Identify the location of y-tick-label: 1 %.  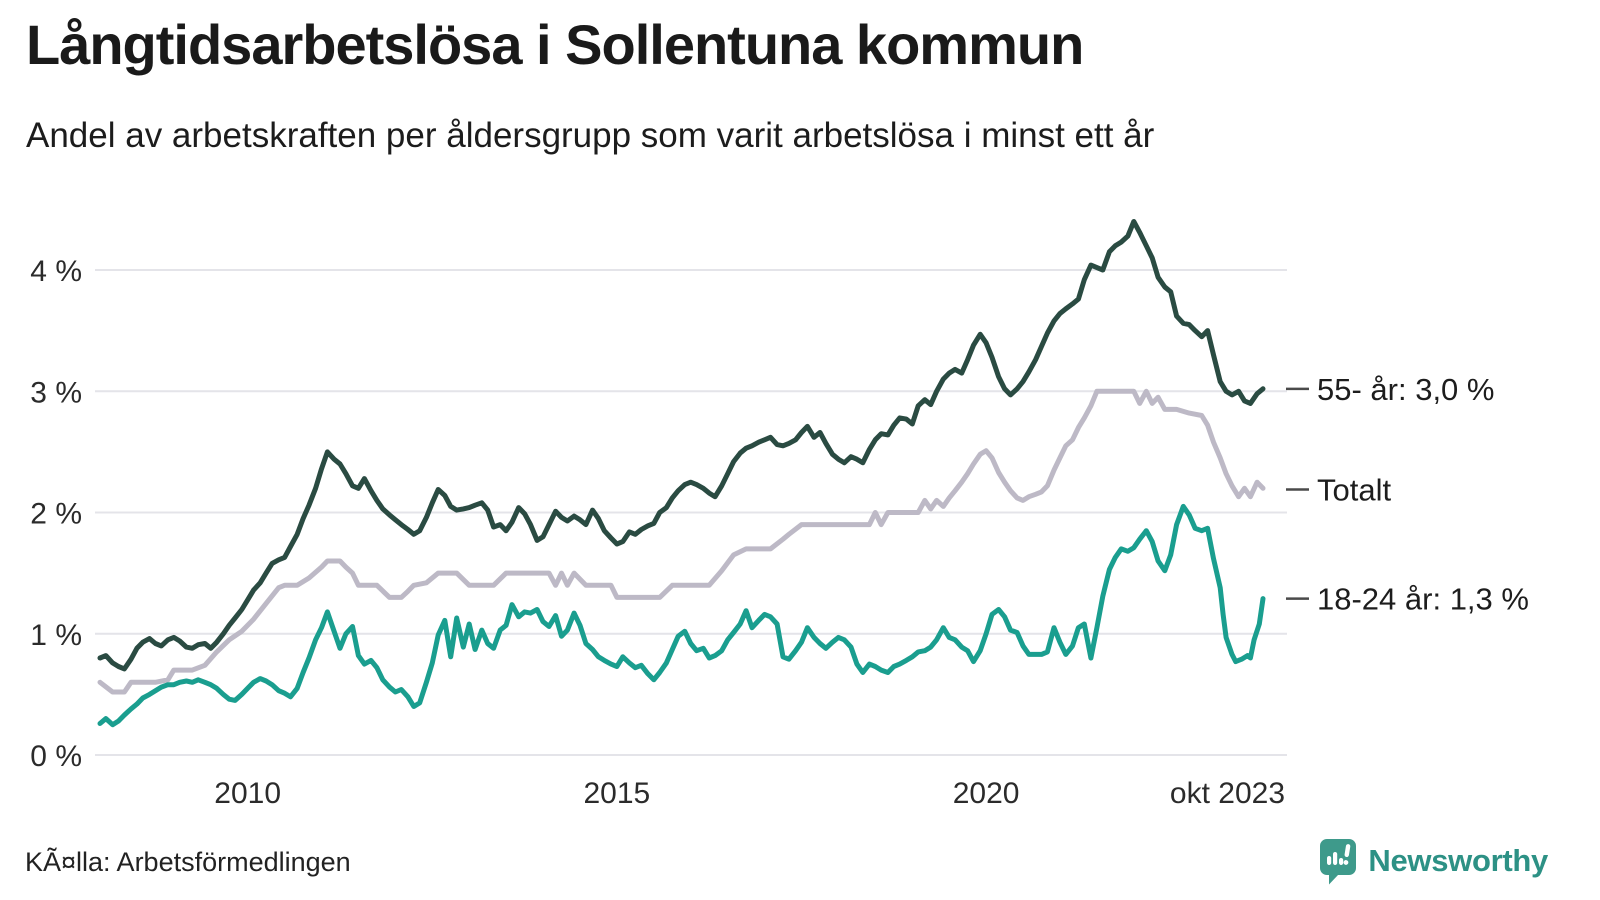
(56, 635).